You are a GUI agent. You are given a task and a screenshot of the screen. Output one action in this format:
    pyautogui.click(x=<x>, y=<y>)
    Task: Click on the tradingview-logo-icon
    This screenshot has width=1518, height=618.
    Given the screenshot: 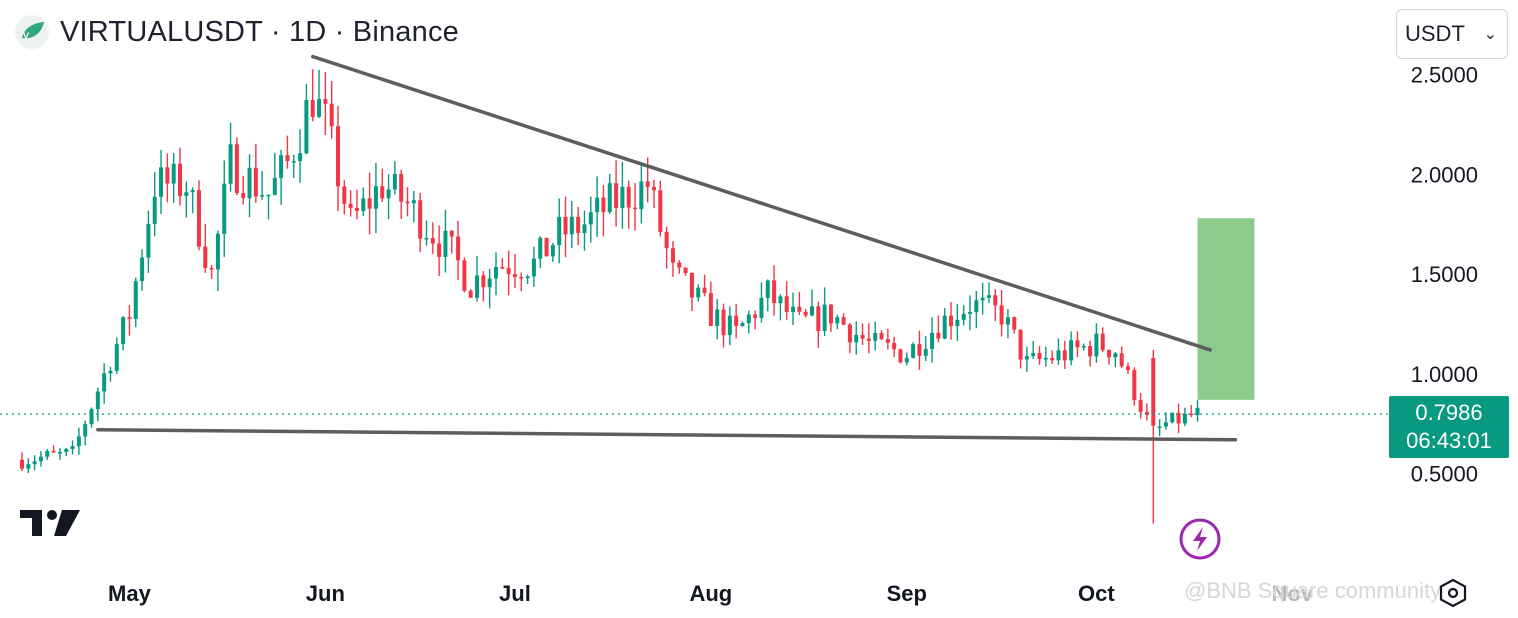 What is the action you would take?
    pyautogui.click(x=50, y=522)
    